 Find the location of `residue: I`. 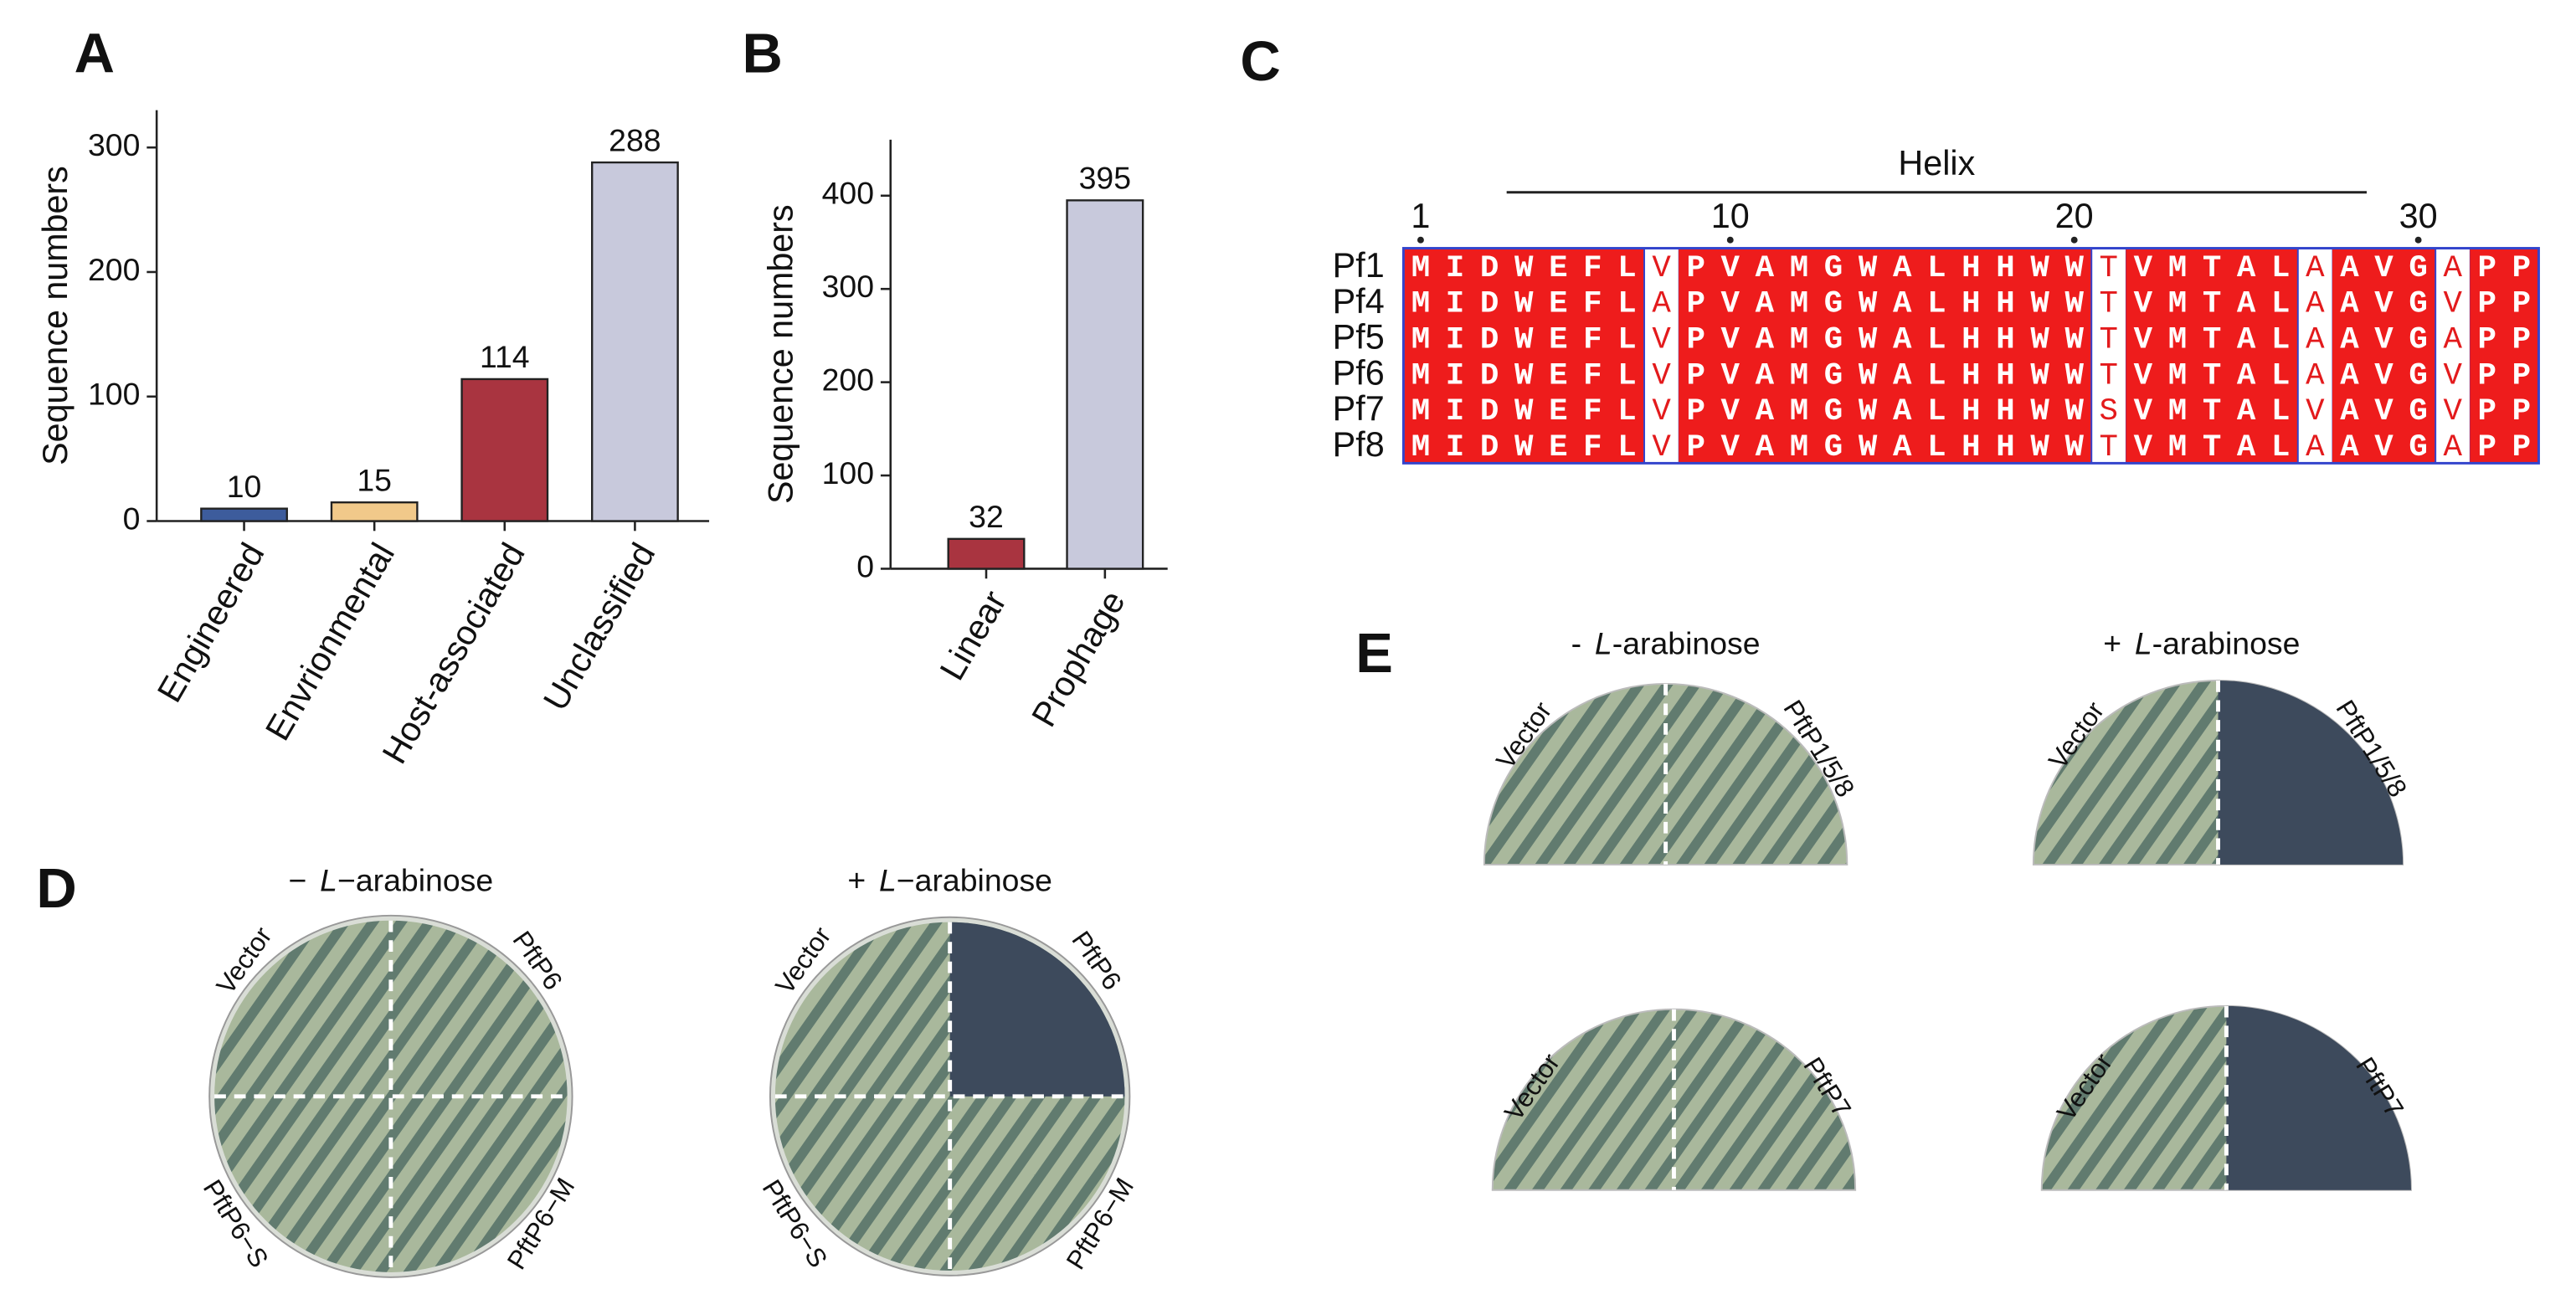

residue: I is located at coordinates (1455, 268).